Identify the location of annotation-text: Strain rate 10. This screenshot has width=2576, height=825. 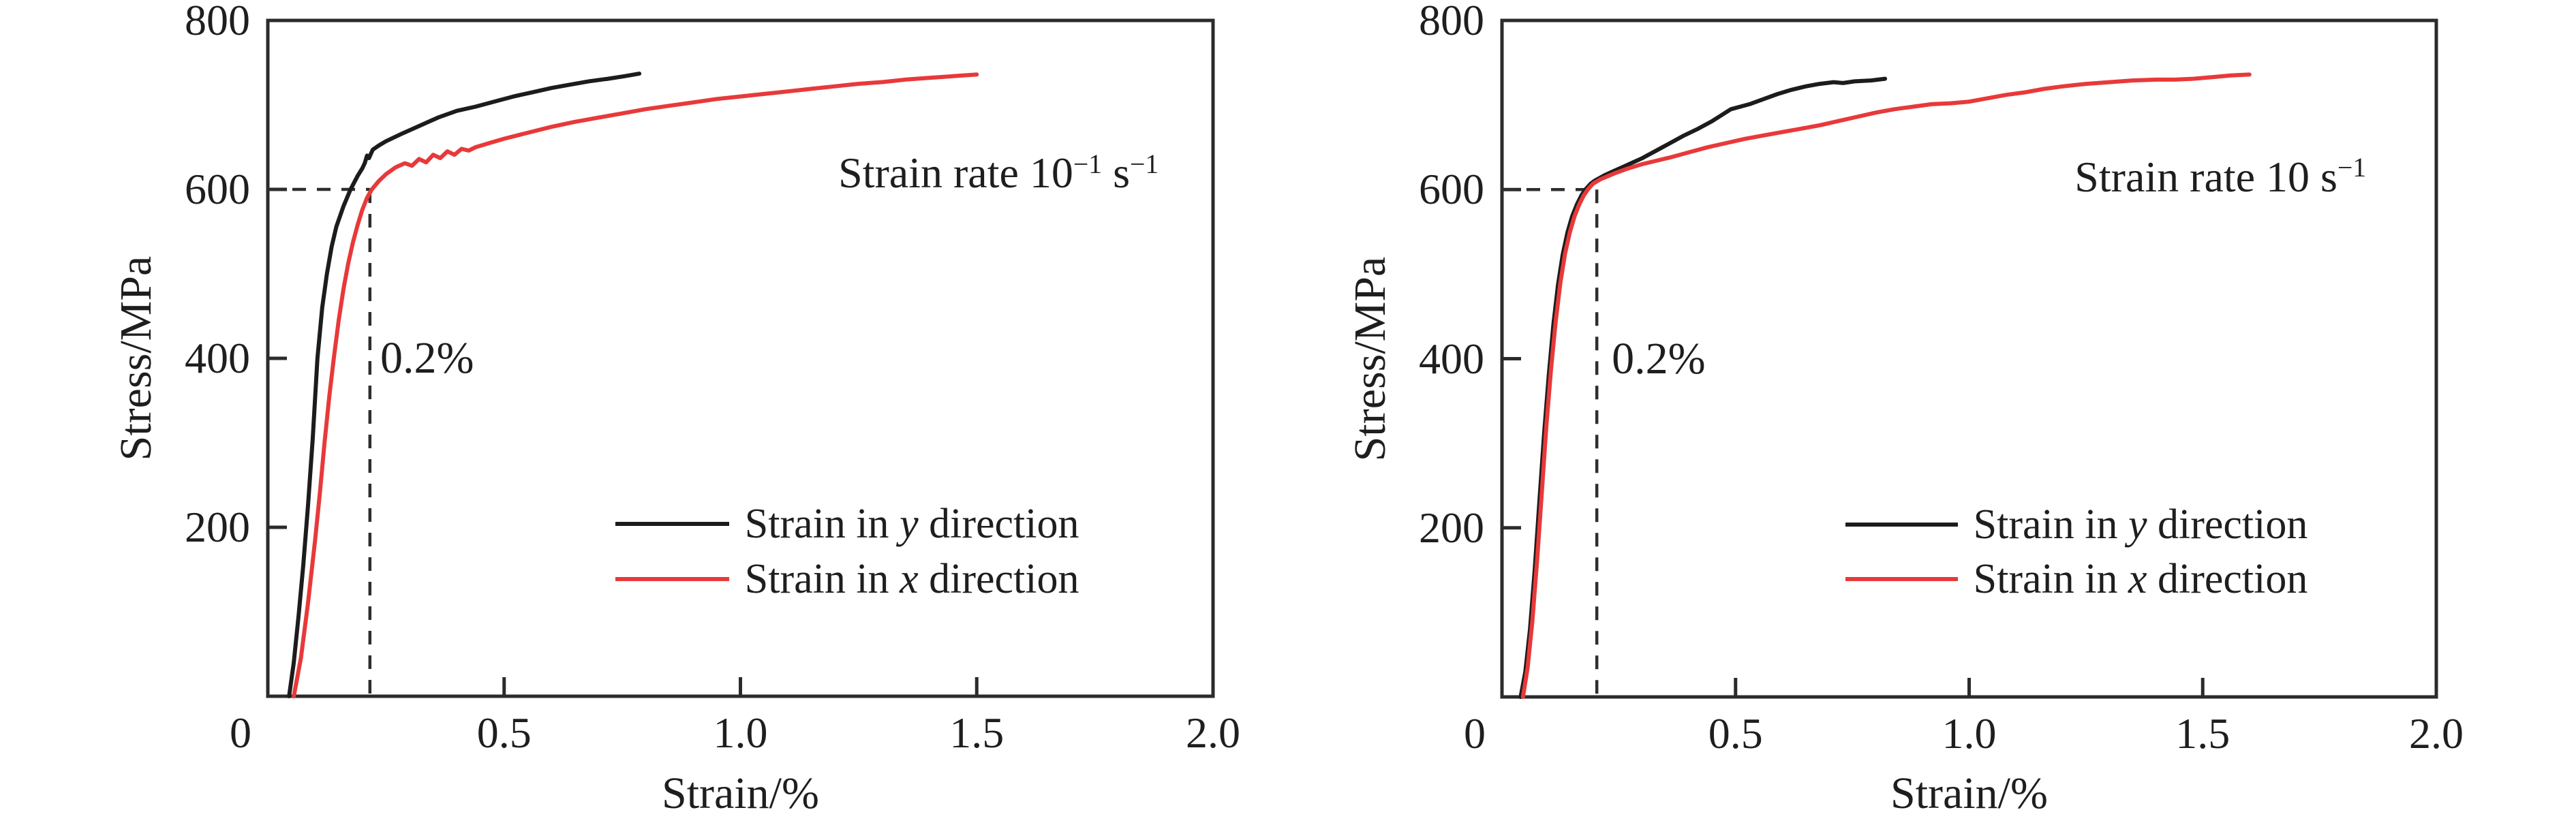
(956, 173).